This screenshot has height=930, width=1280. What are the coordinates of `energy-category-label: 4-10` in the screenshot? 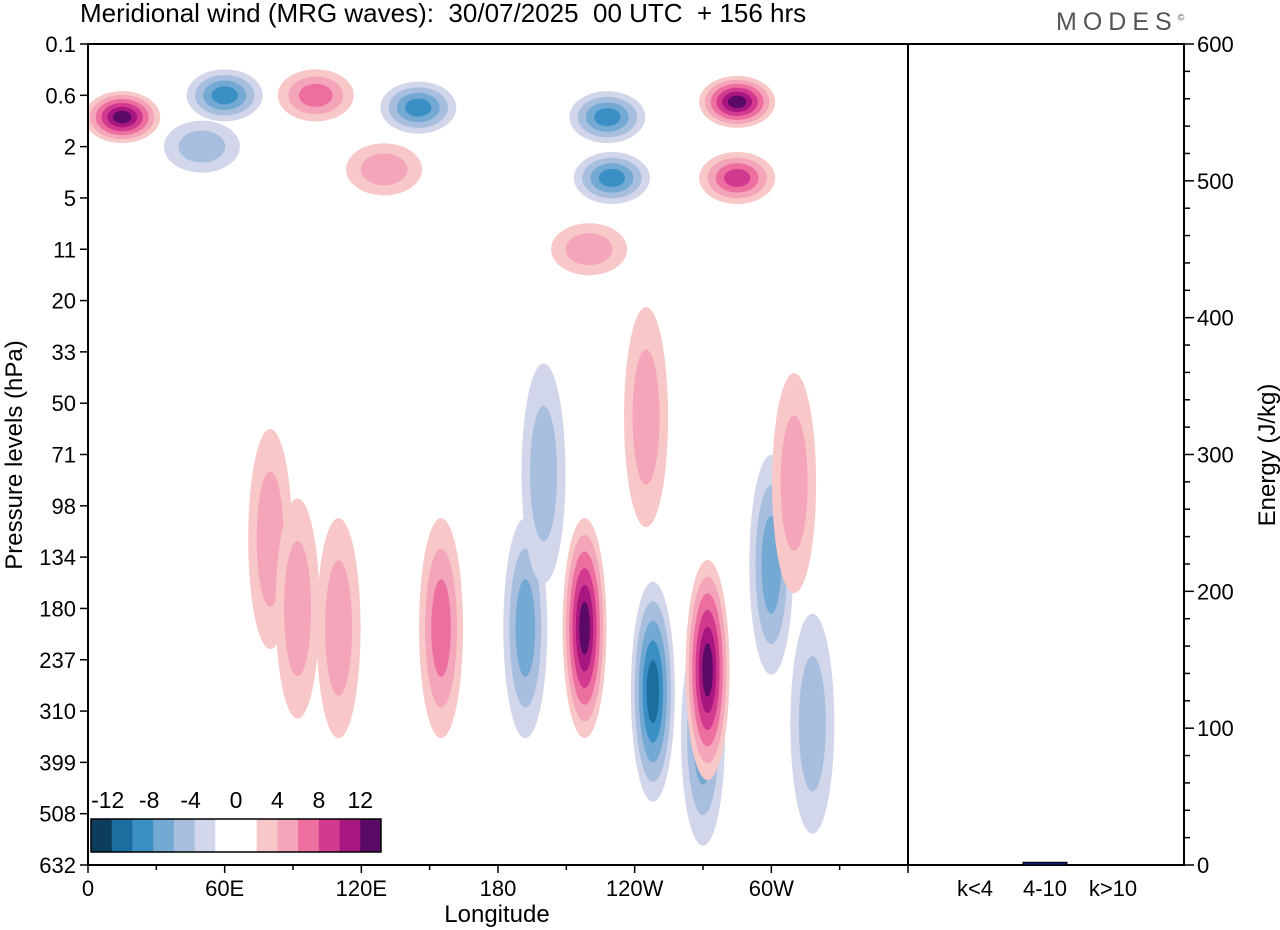 It's located at (1045, 888).